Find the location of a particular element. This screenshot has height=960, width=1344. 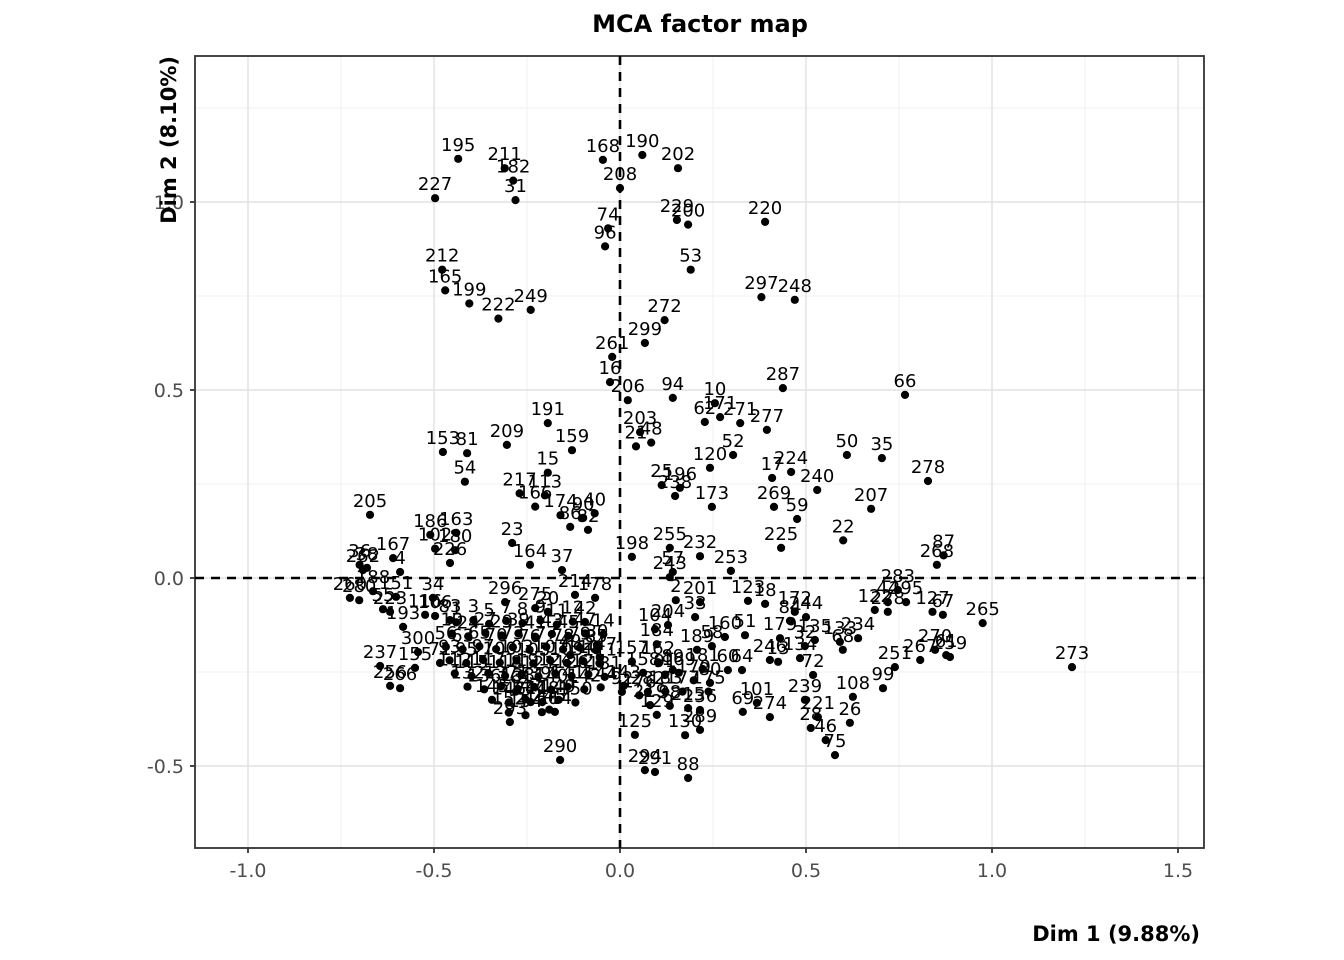

point-label: 268 is located at coordinates (937, 551).